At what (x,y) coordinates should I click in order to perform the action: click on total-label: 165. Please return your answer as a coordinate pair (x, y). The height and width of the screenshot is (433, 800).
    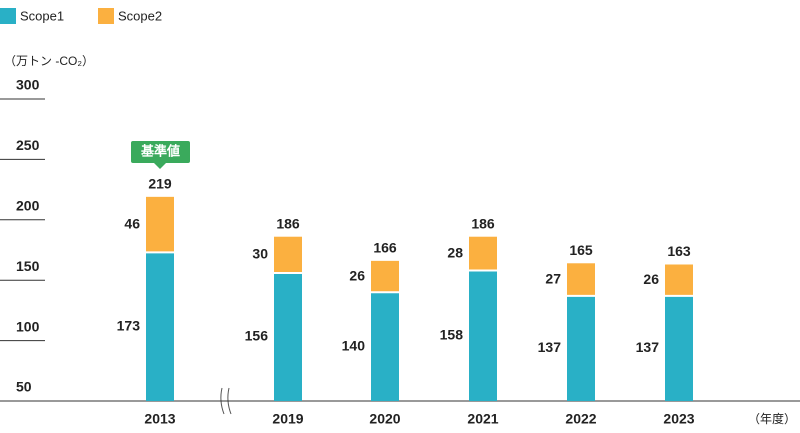
    Looking at the image, I should click on (581, 250).